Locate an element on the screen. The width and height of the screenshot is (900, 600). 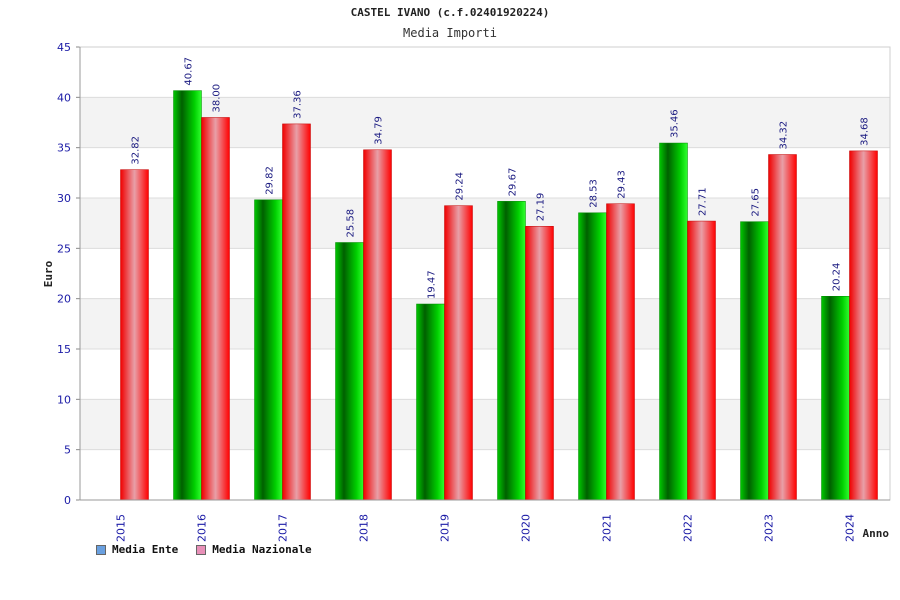
bar-ente-2017 is located at coordinates (268, 350).